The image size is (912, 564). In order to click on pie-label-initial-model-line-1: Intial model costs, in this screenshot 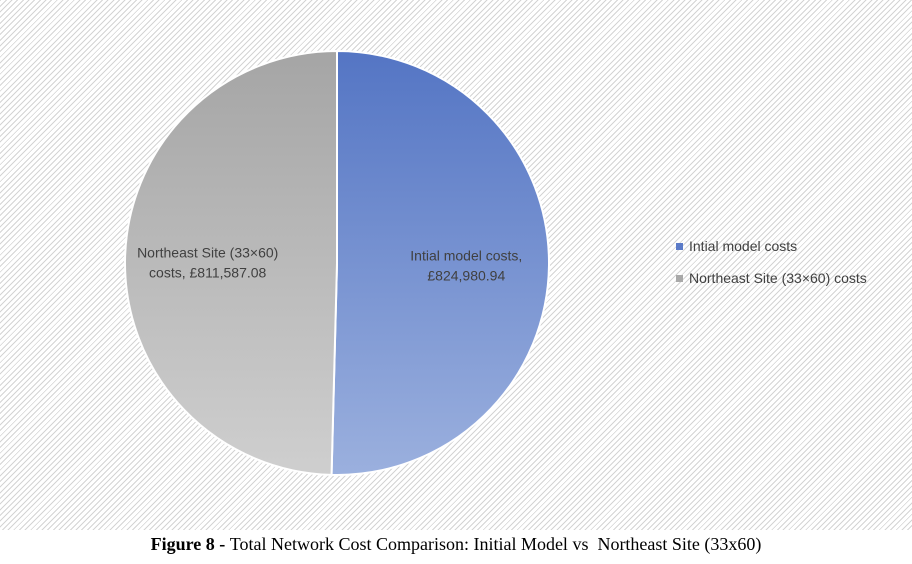, I will do `click(466, 256)`.